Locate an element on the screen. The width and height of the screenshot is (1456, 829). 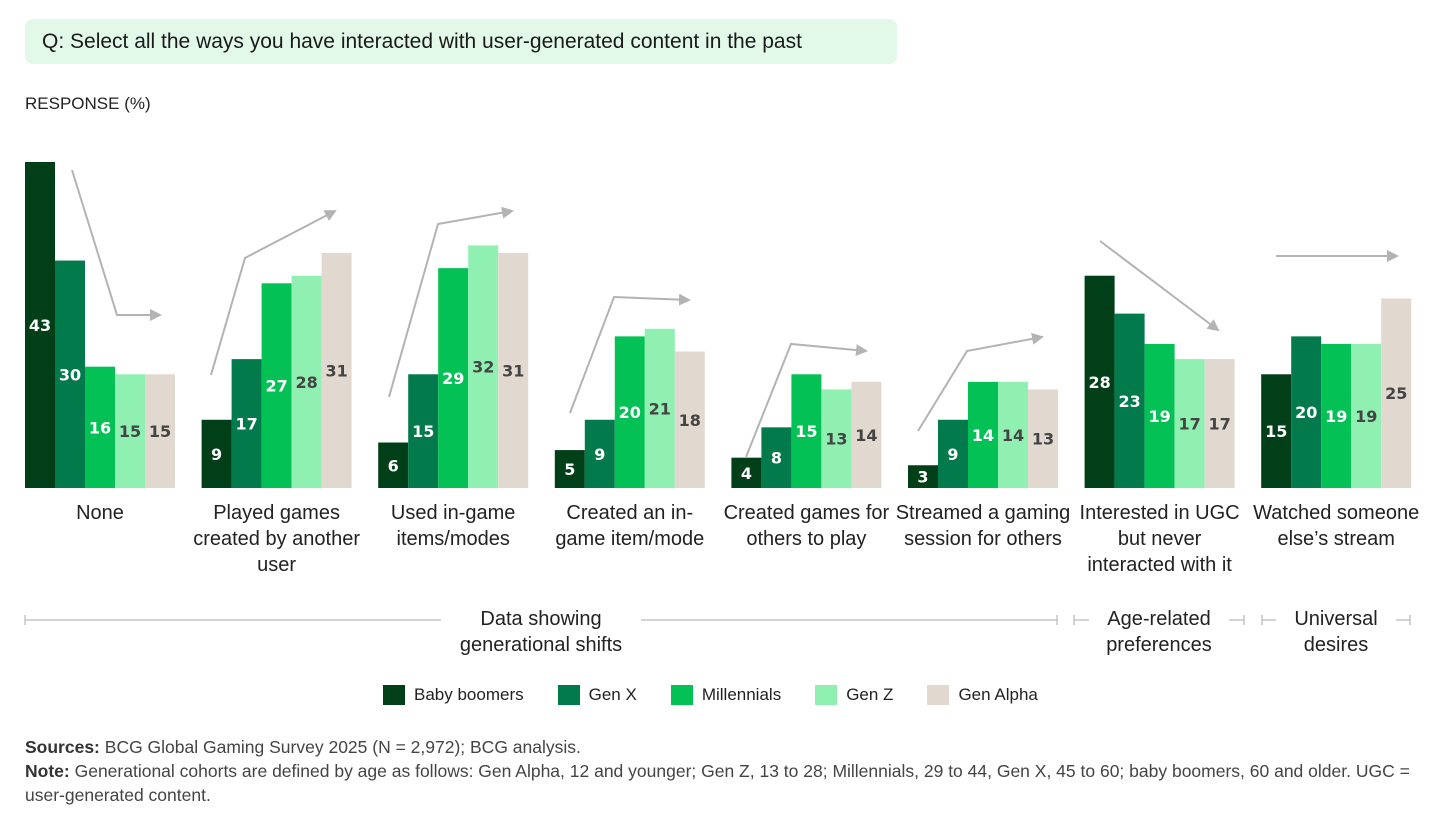
legend-item: Gen X is located at coordinates (597, 695).